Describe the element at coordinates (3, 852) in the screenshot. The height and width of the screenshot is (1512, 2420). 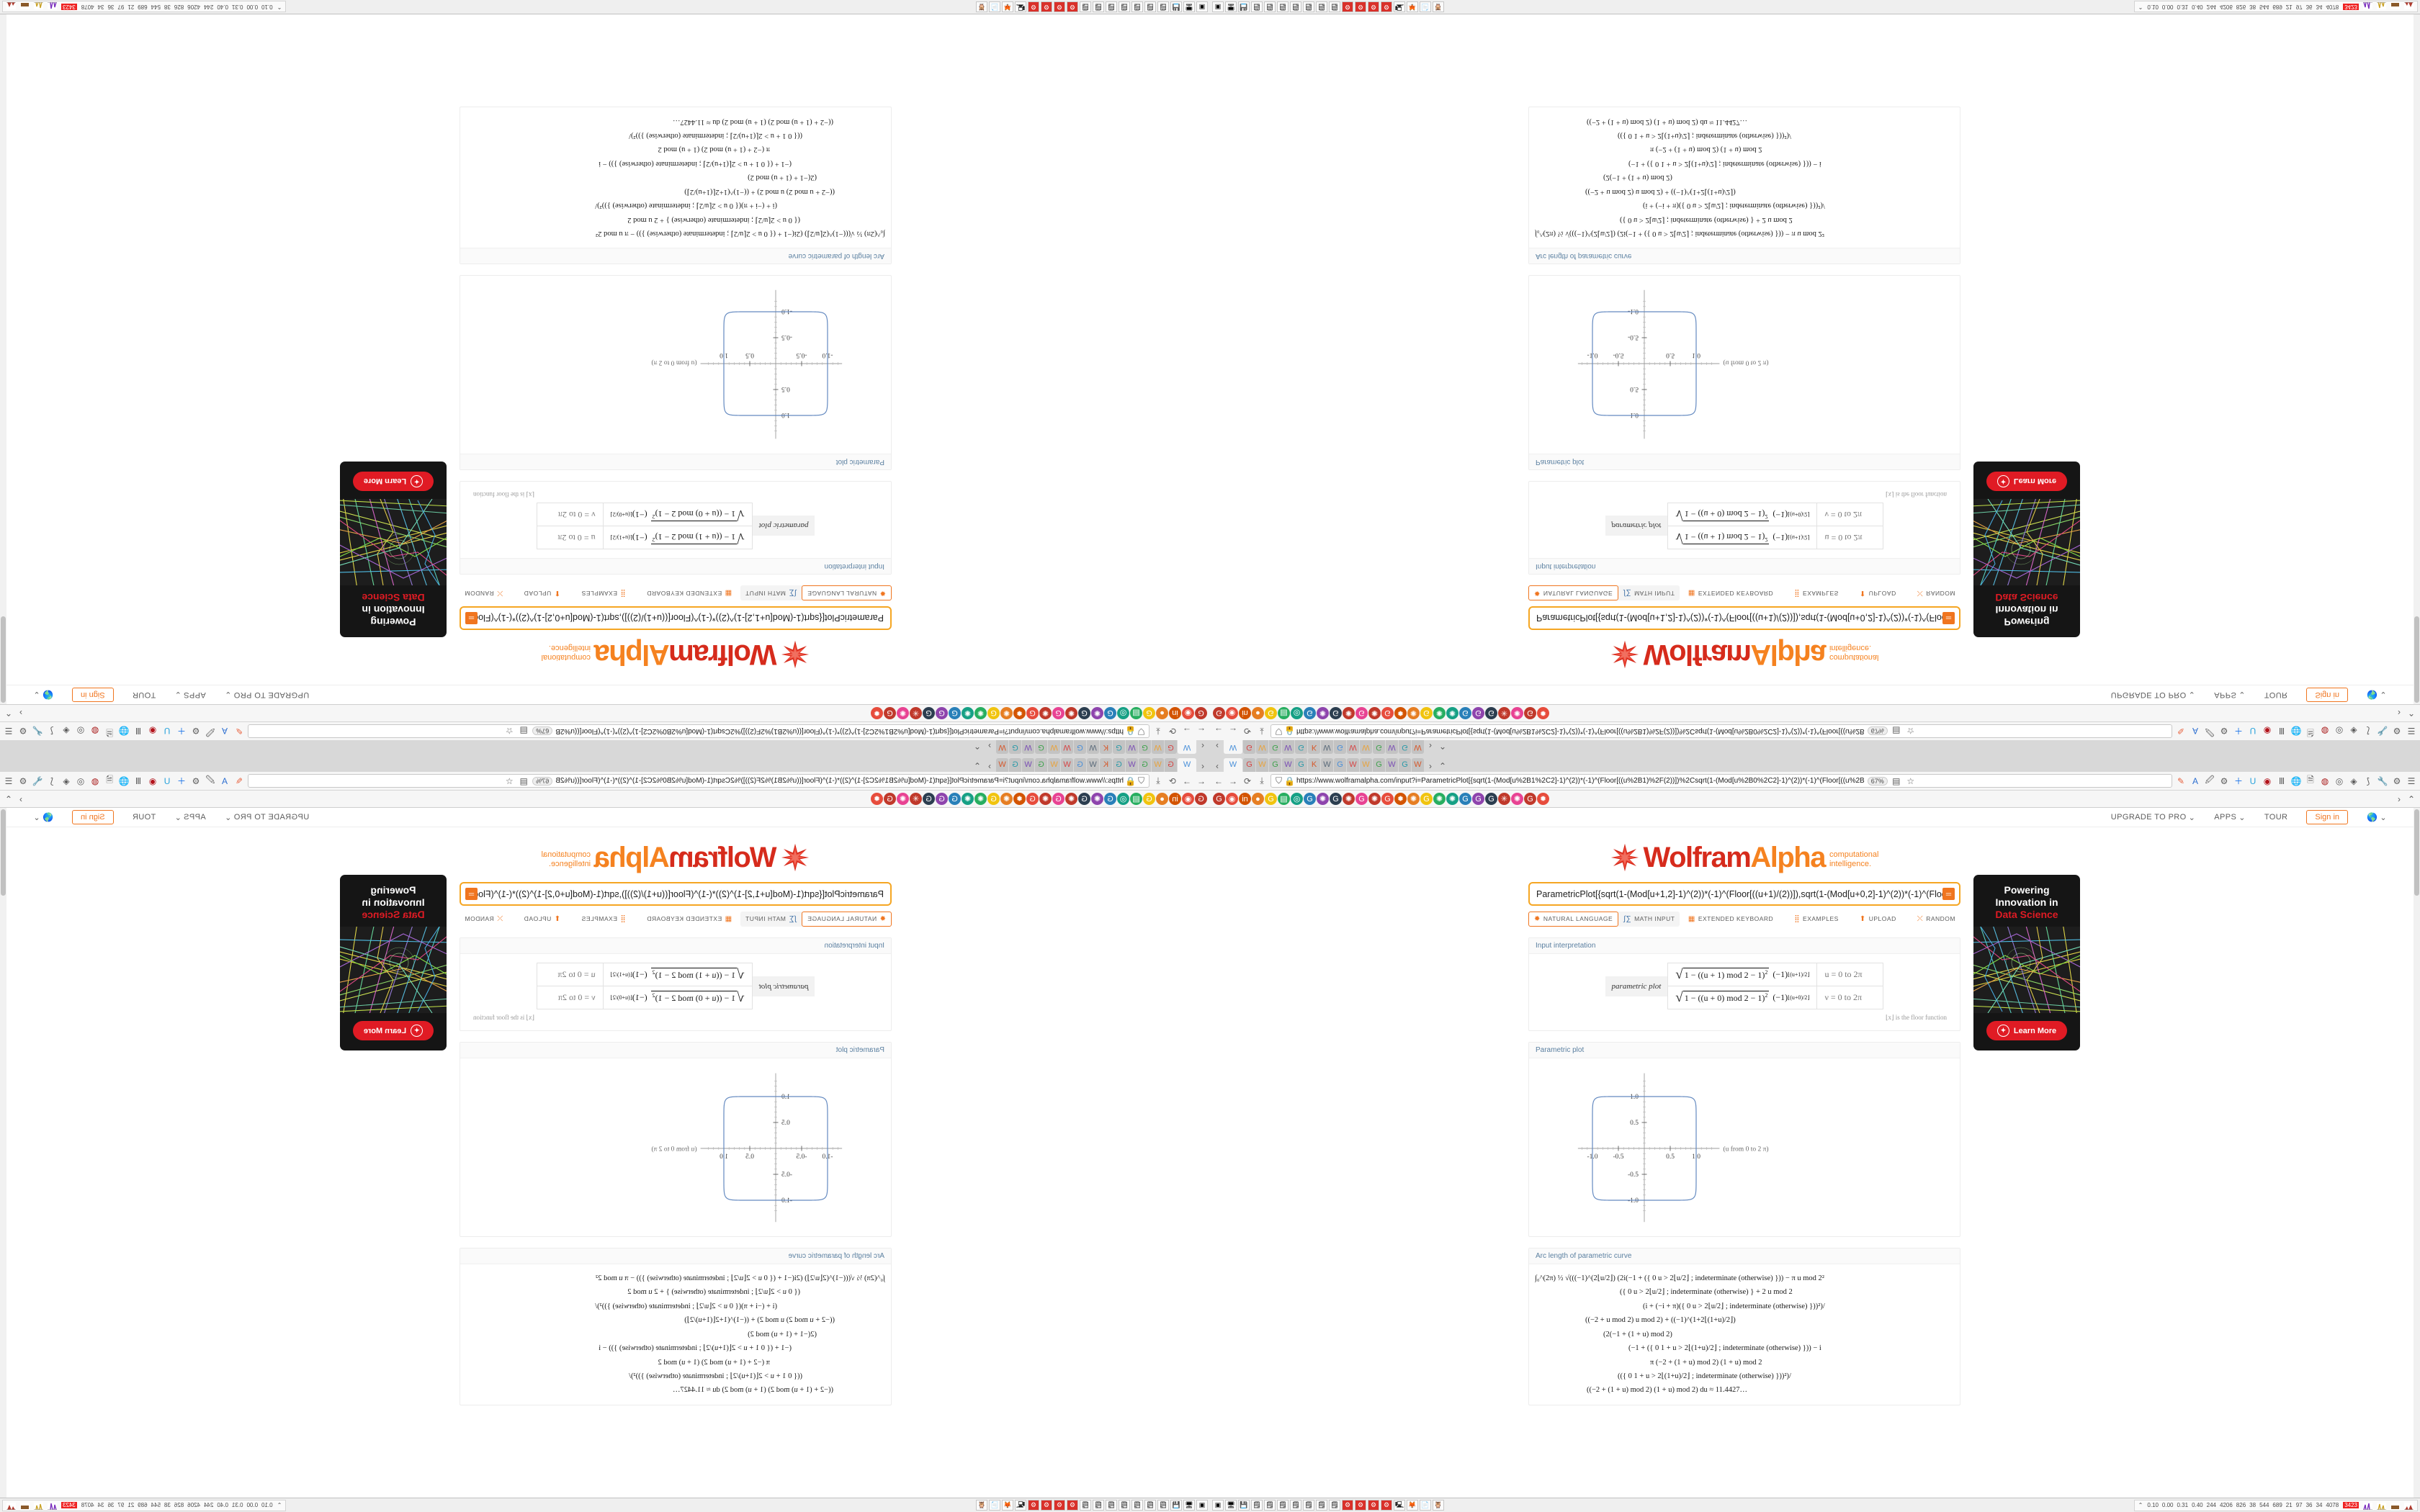
I see `scrollbar-thumb` at that location.